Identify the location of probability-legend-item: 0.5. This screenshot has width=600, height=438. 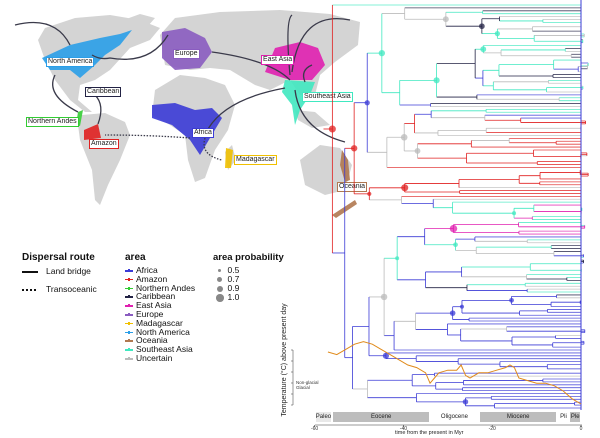
(228, 270).